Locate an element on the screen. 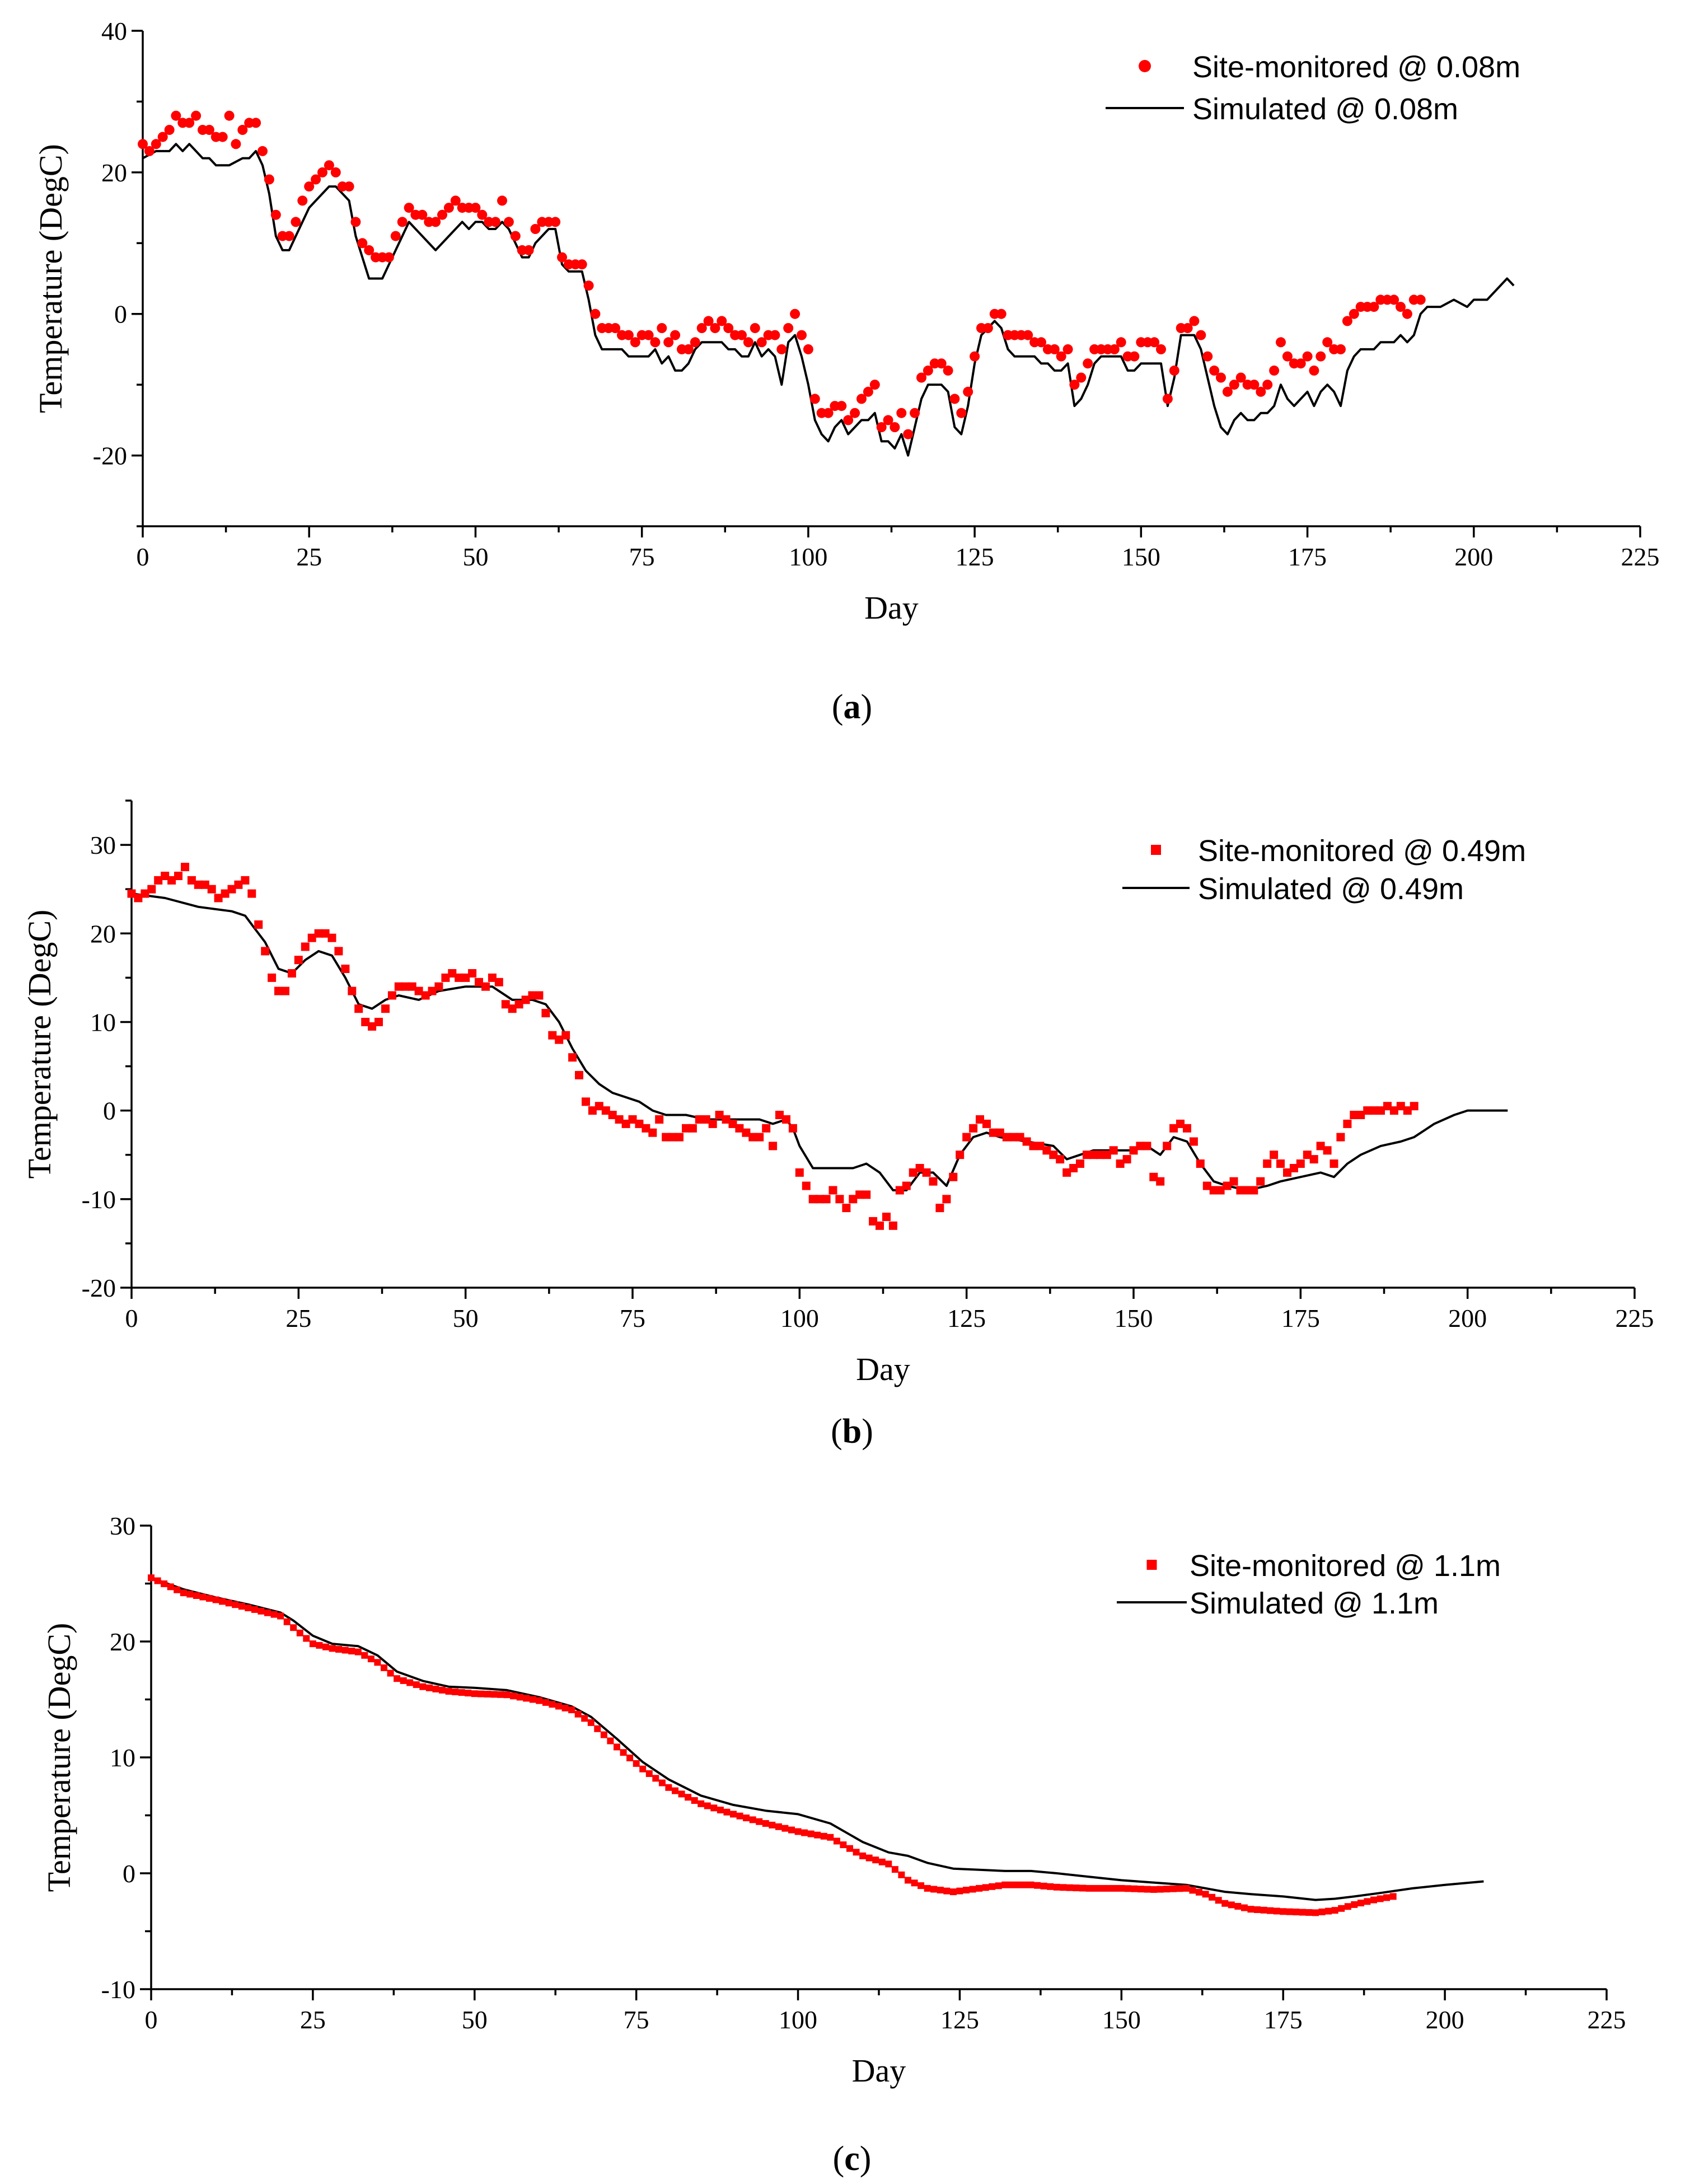 Image resolution: width=1704 pixels, height=2184 pixels. x-tick-label: 125 is located at coordinates (959, 2019).